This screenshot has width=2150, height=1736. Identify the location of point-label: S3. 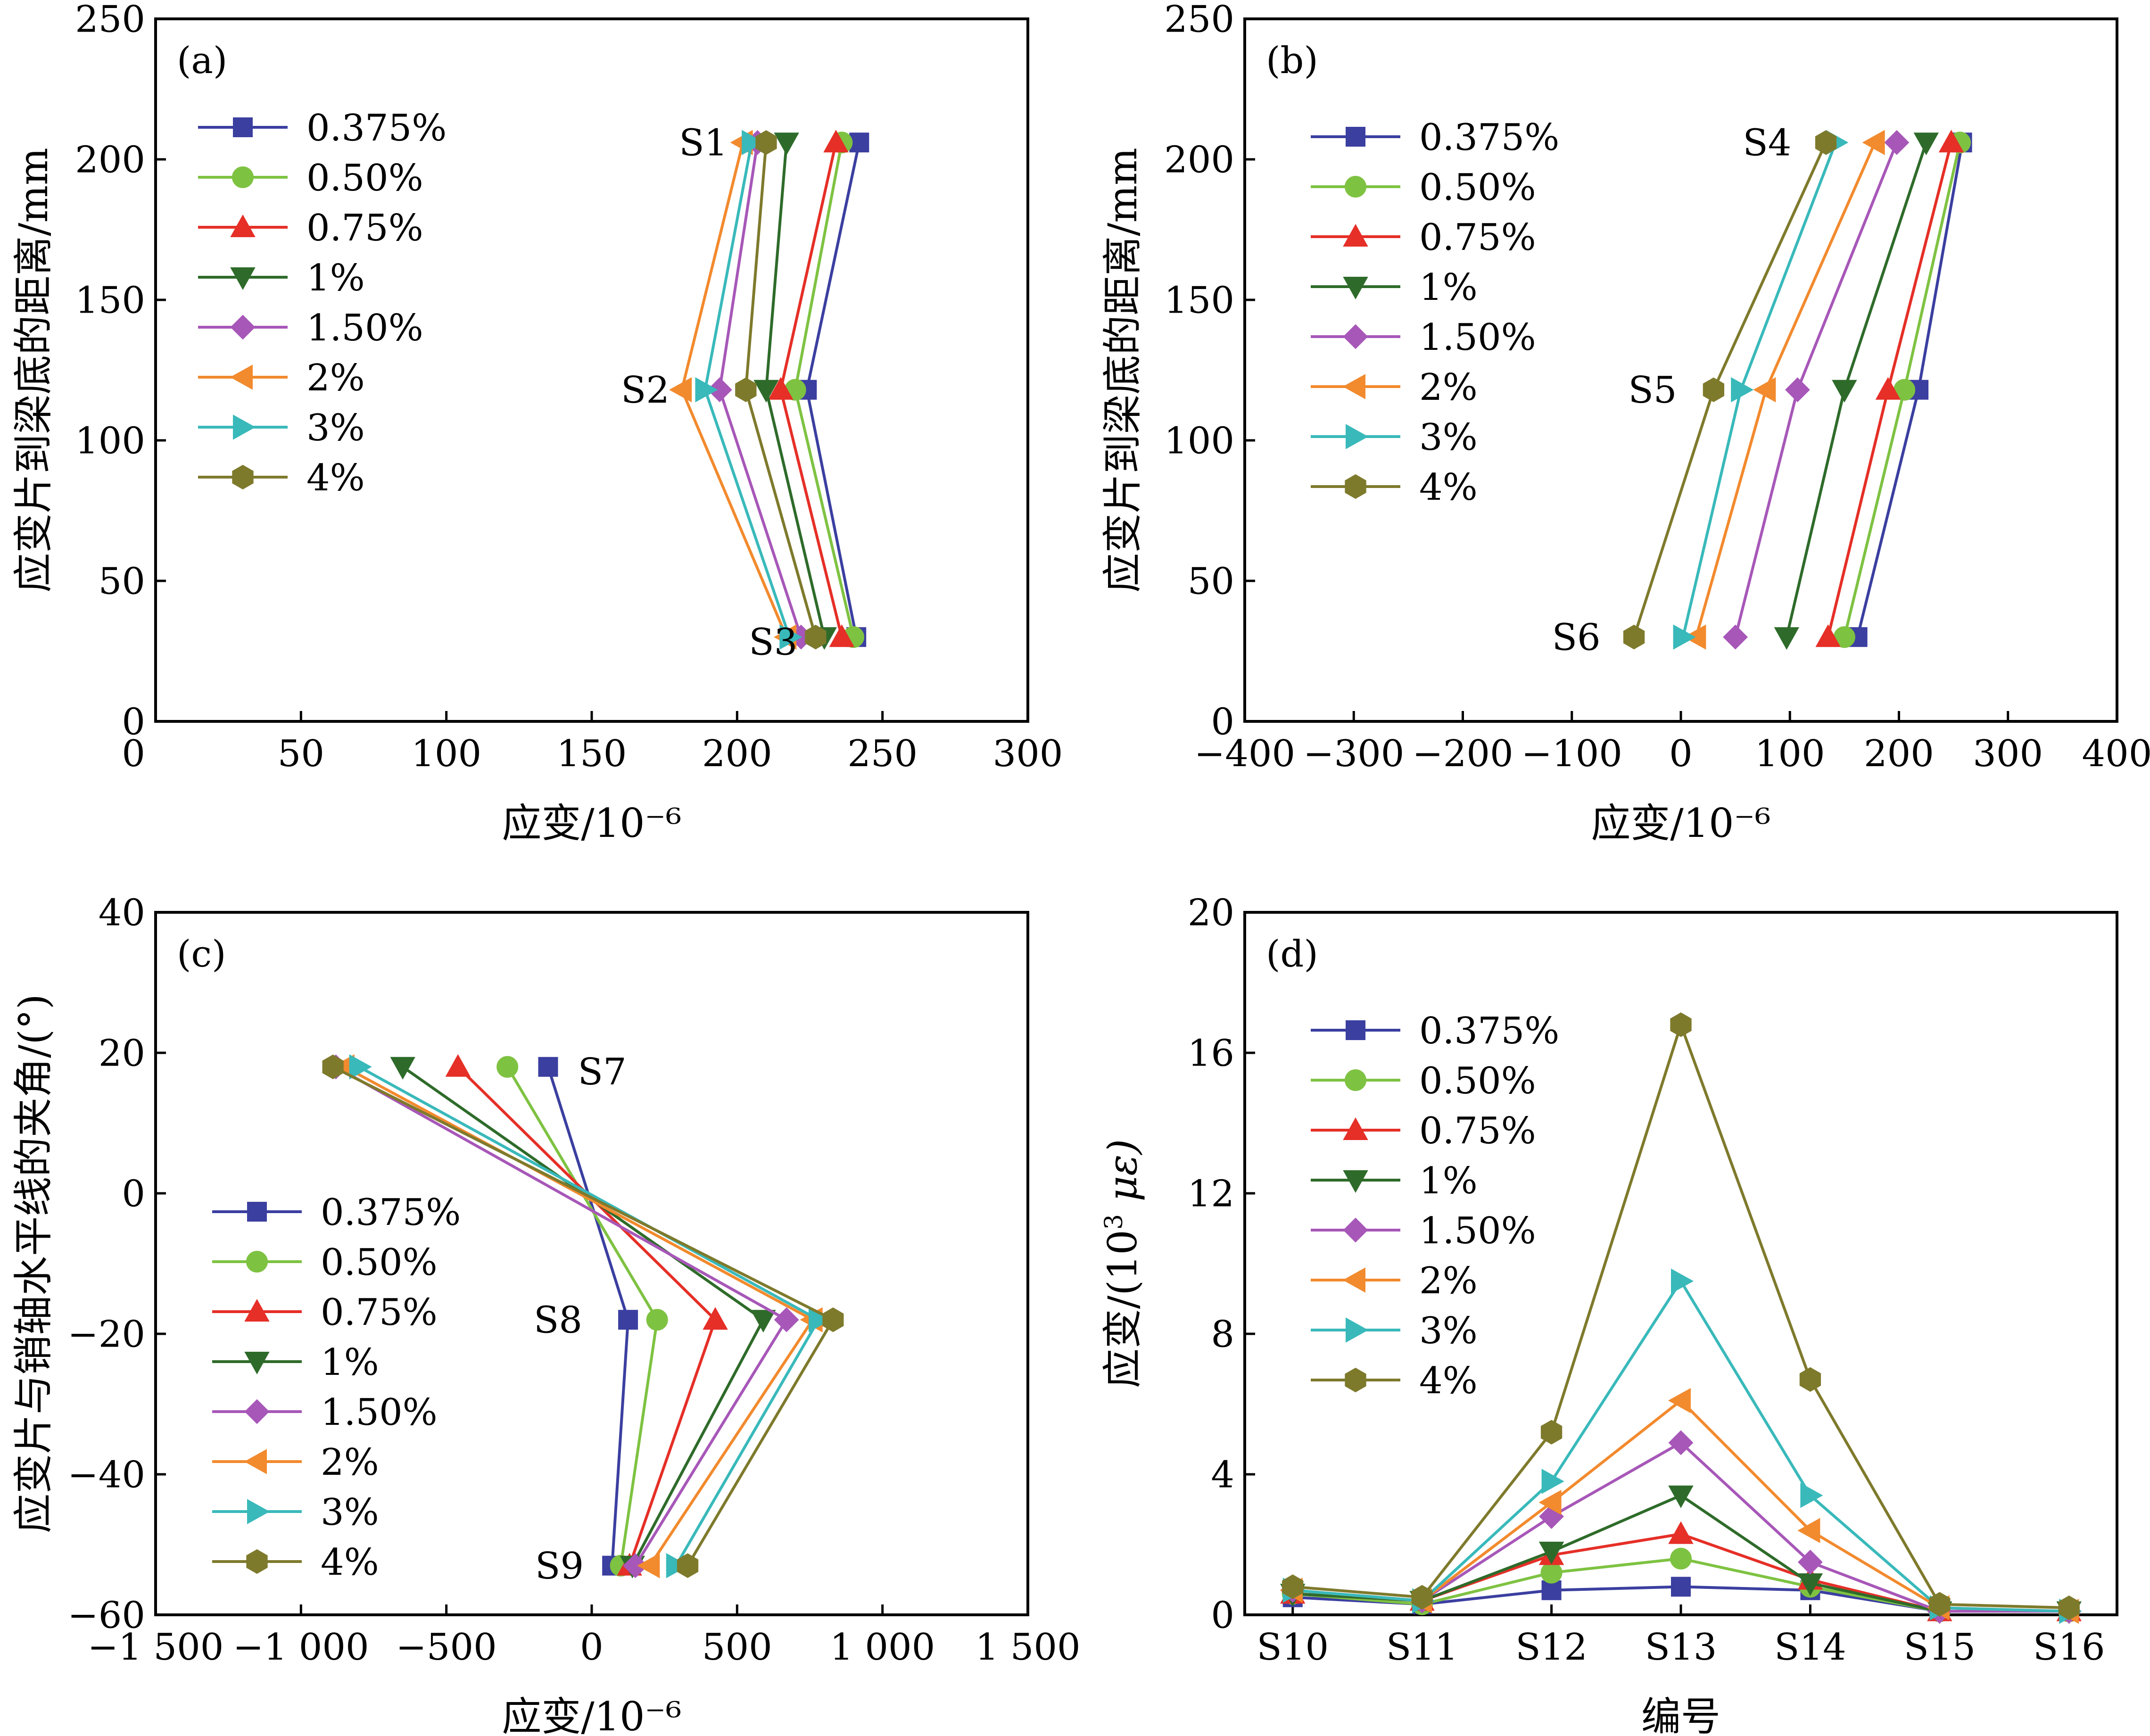
(773, 642).